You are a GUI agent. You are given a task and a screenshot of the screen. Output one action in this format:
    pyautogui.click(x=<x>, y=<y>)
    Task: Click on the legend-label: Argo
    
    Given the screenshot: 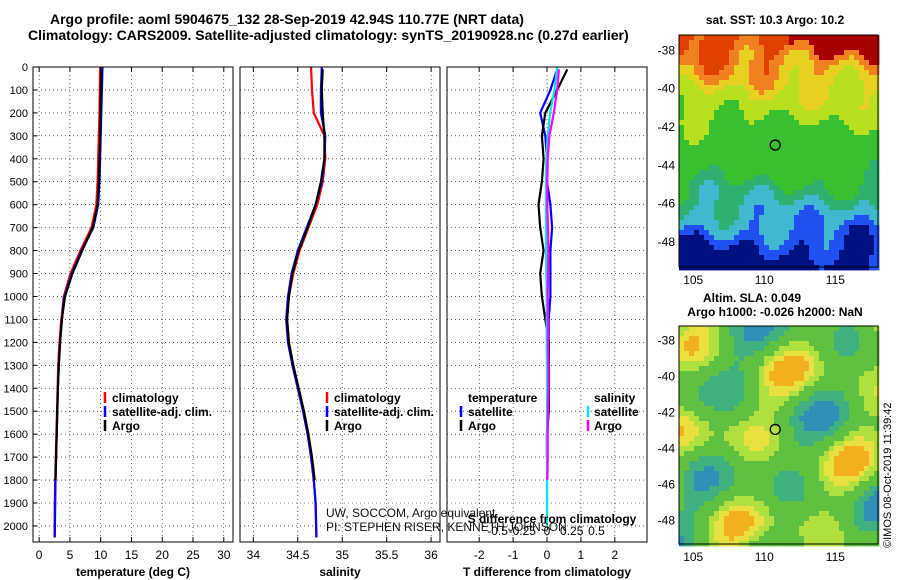 What is the action you would take?
    pyautogui.click(x=608, y=426)
    